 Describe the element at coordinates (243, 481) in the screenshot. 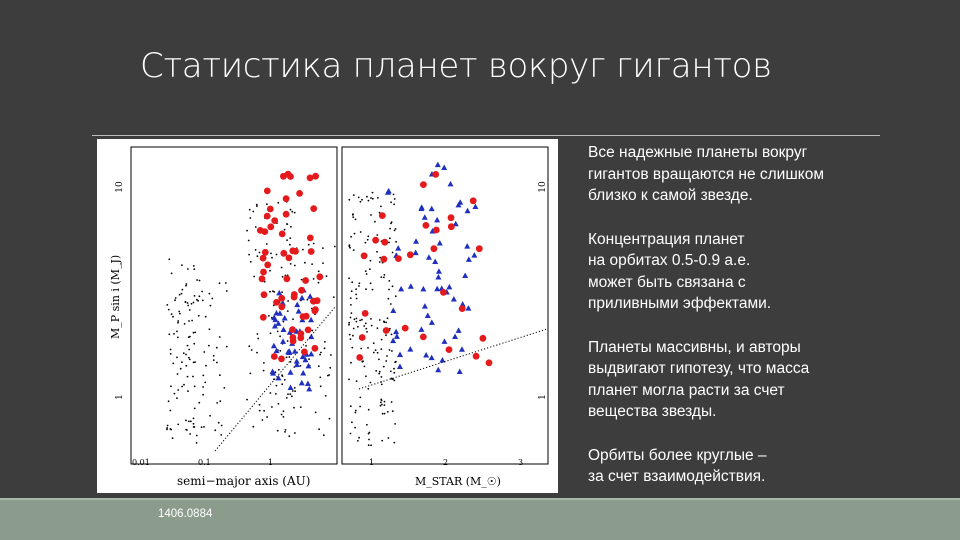

I see `left-xlabel: semi−major axis (AU)` at that location.